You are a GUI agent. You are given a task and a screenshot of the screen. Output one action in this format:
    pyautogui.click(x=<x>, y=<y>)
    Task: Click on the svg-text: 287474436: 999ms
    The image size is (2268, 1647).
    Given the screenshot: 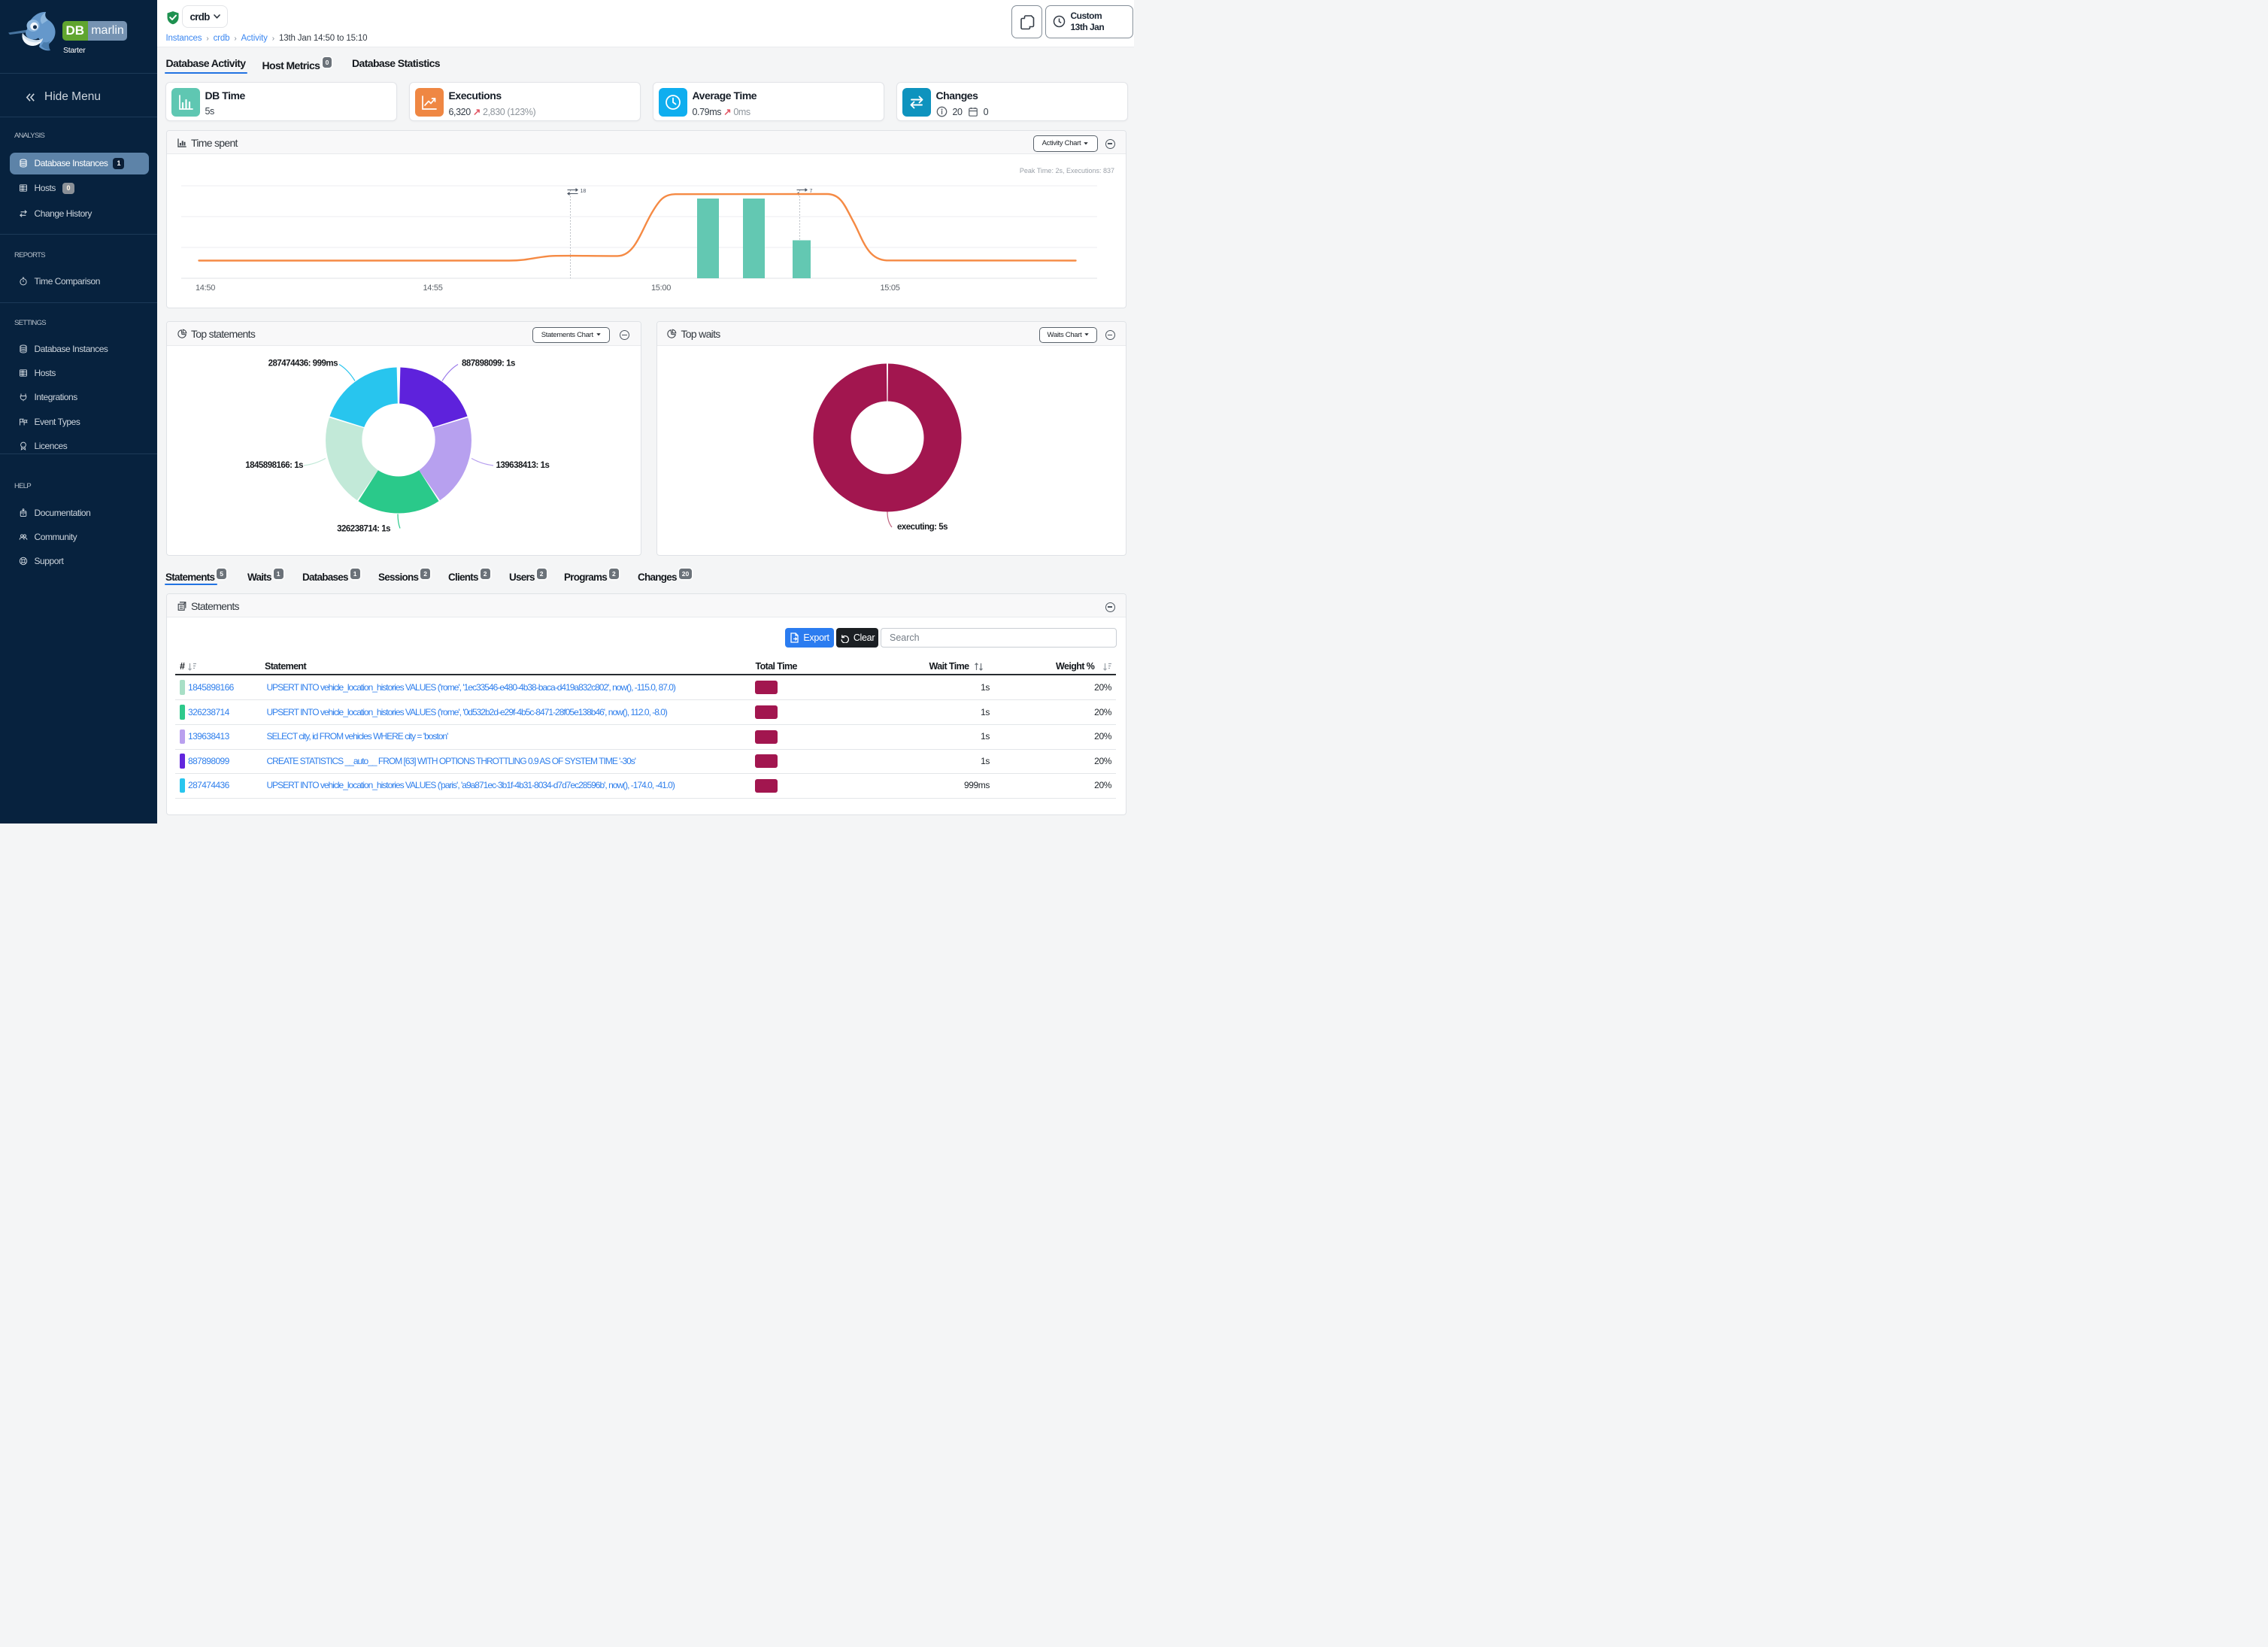 What is the action you would take?
    pyautogui.click(x=303, y=363)
    